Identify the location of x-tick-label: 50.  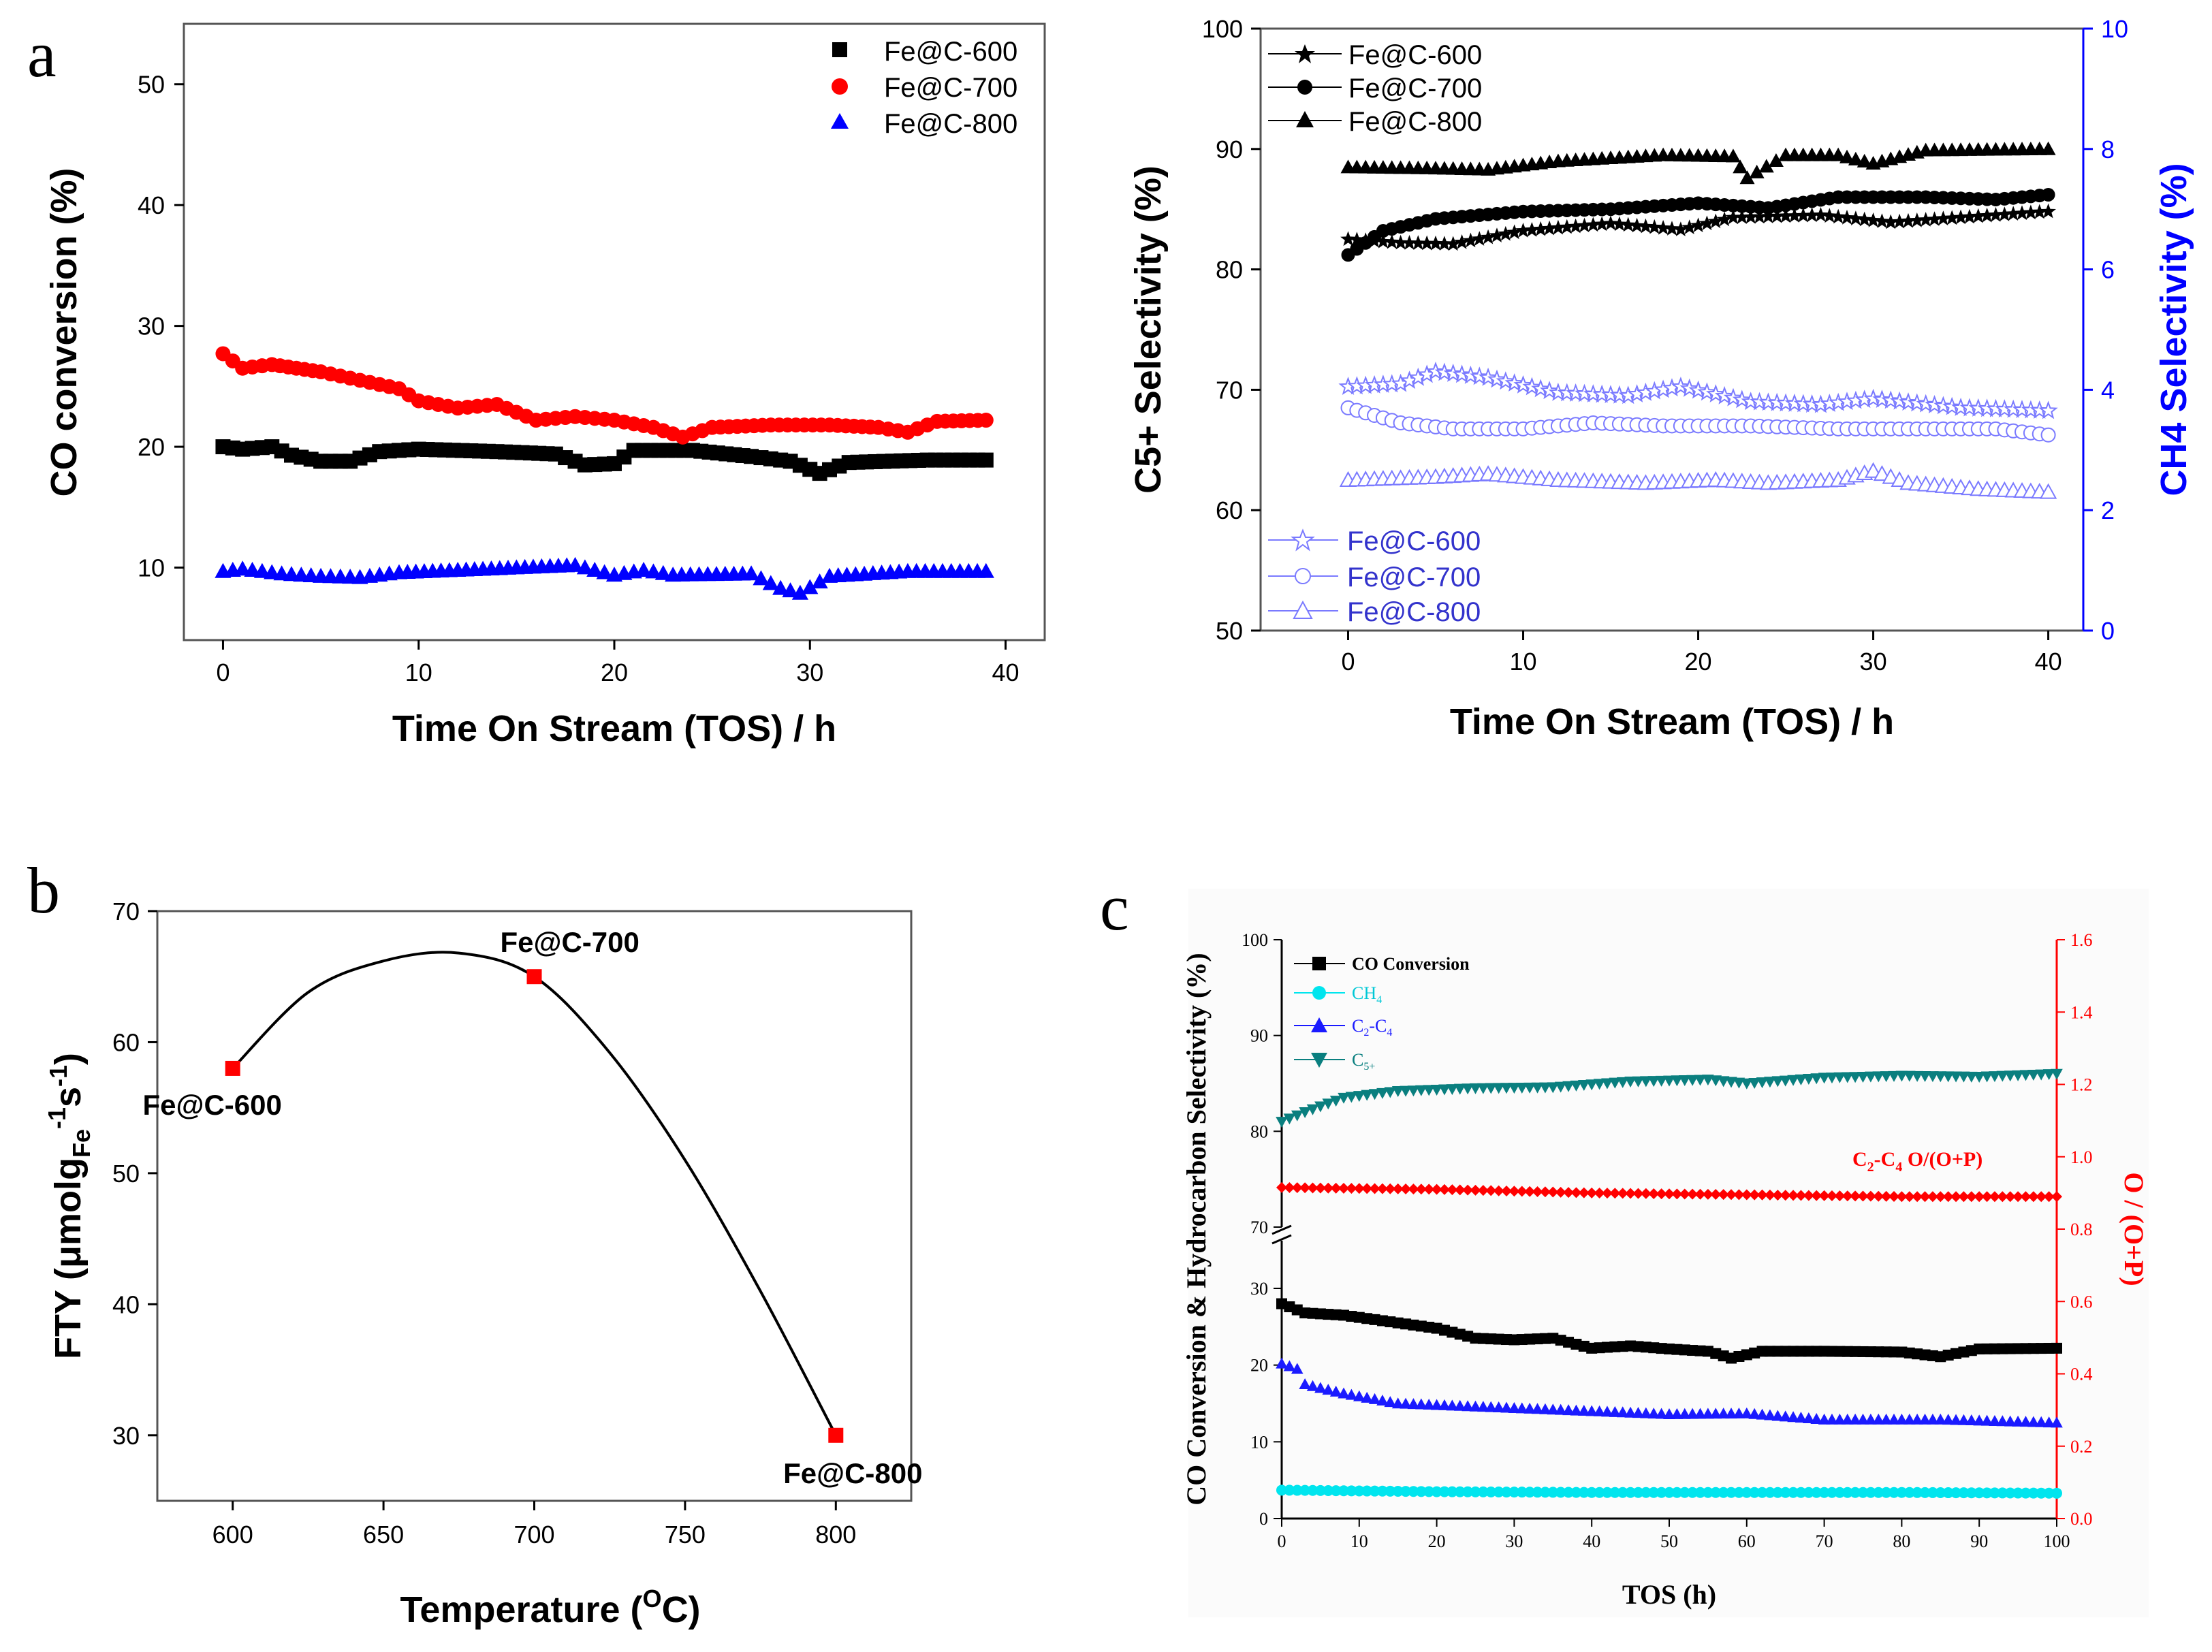
(1669, 1541).